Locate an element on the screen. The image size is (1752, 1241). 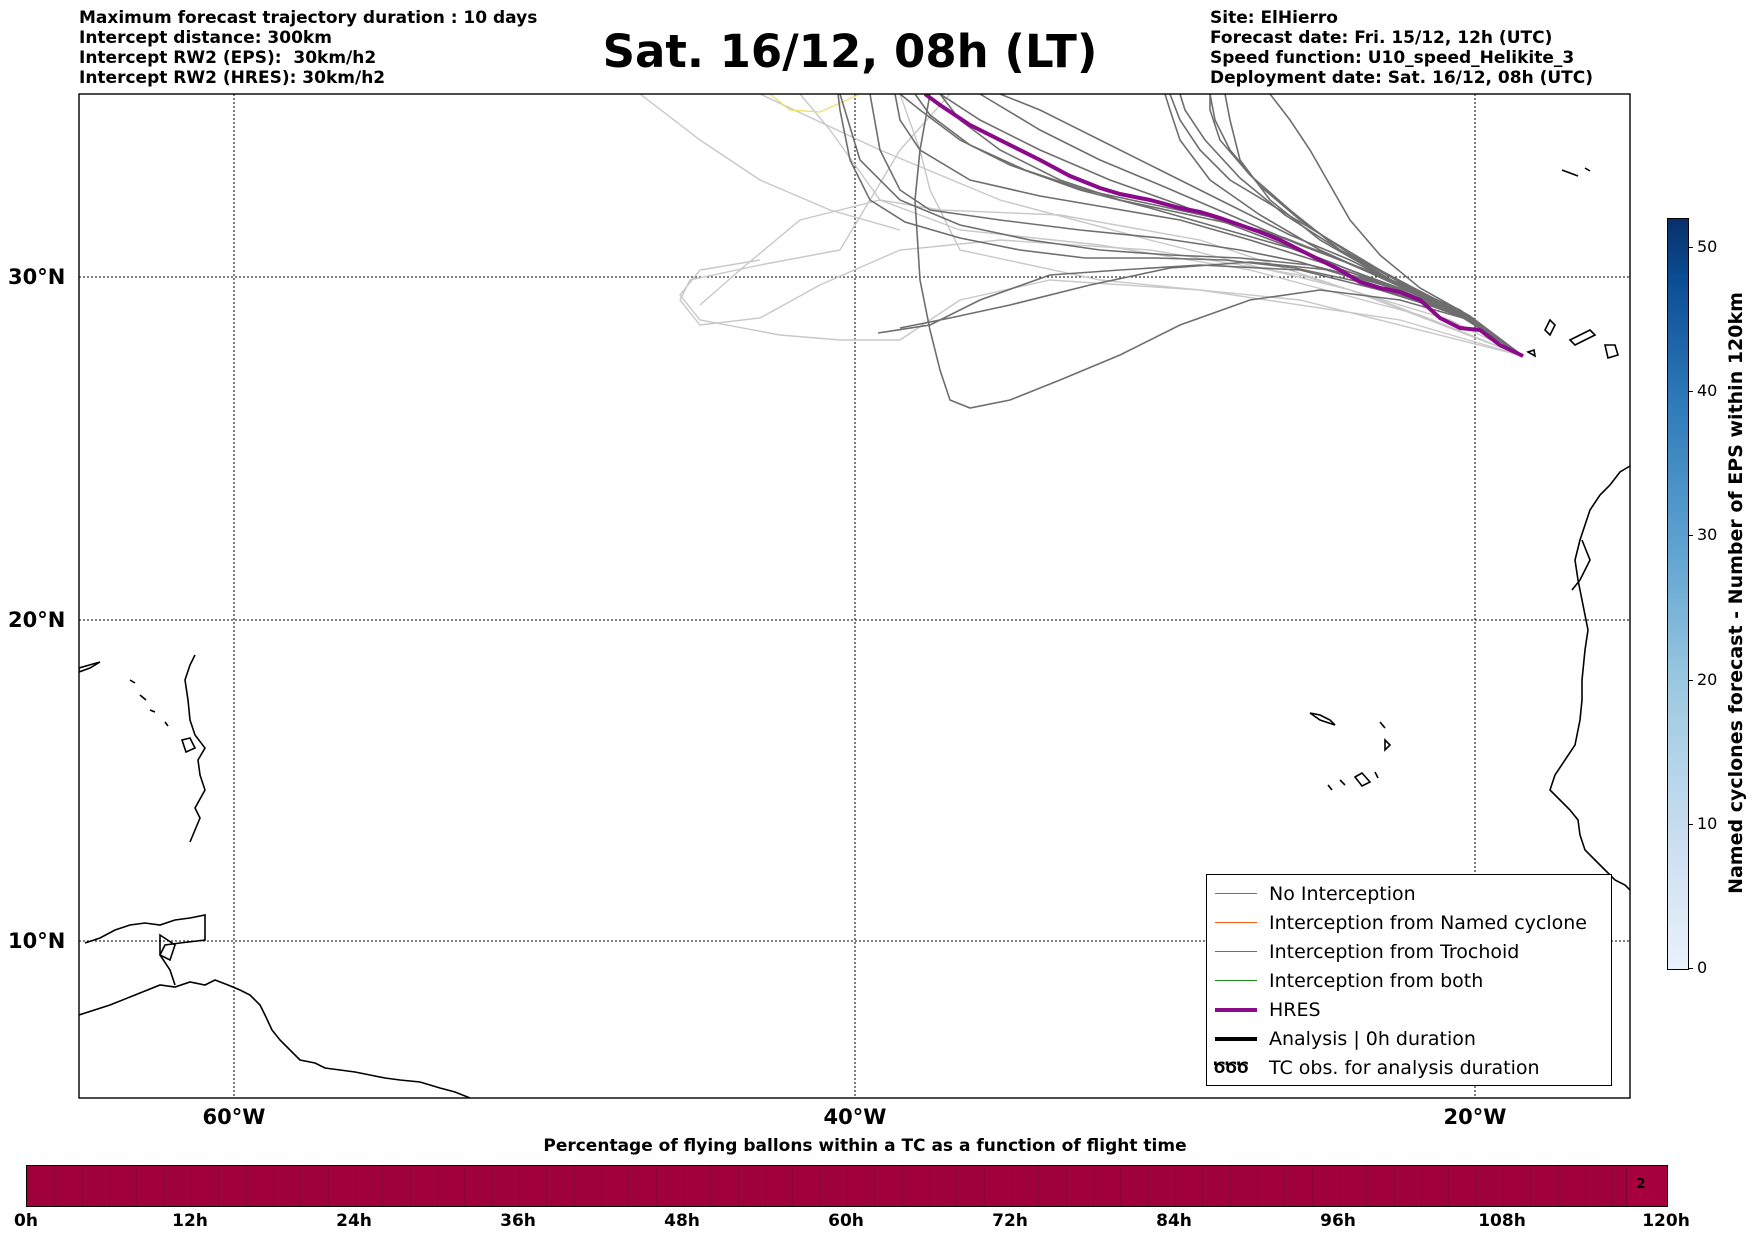
legend-item-analysis: Analysis | 0h duration is located at coordinates (1409, 1039).